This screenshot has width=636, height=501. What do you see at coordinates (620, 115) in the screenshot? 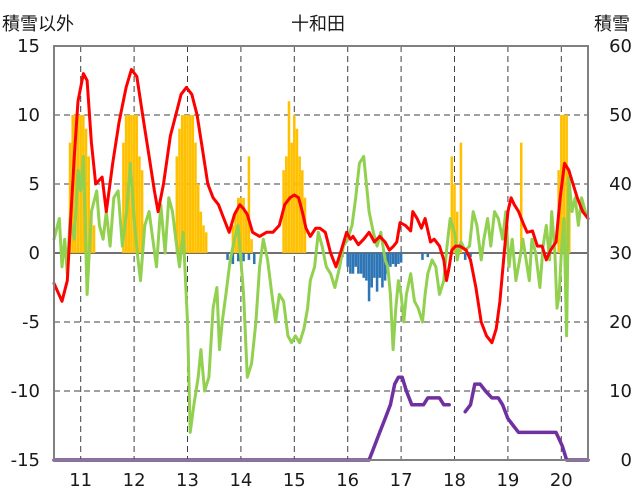
I see `right-tick-label: 50` at bounding box center [620, 115].